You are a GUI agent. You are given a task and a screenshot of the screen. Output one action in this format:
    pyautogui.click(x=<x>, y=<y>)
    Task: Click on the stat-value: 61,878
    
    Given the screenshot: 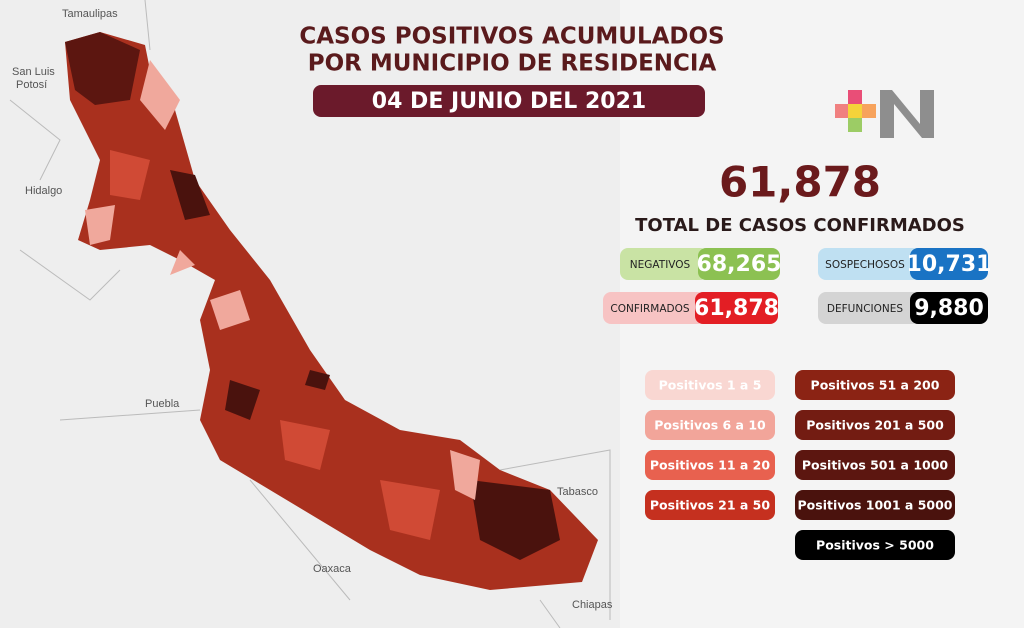 What is the action you would take?
    pyautogui.click(x=736, y=308)
    